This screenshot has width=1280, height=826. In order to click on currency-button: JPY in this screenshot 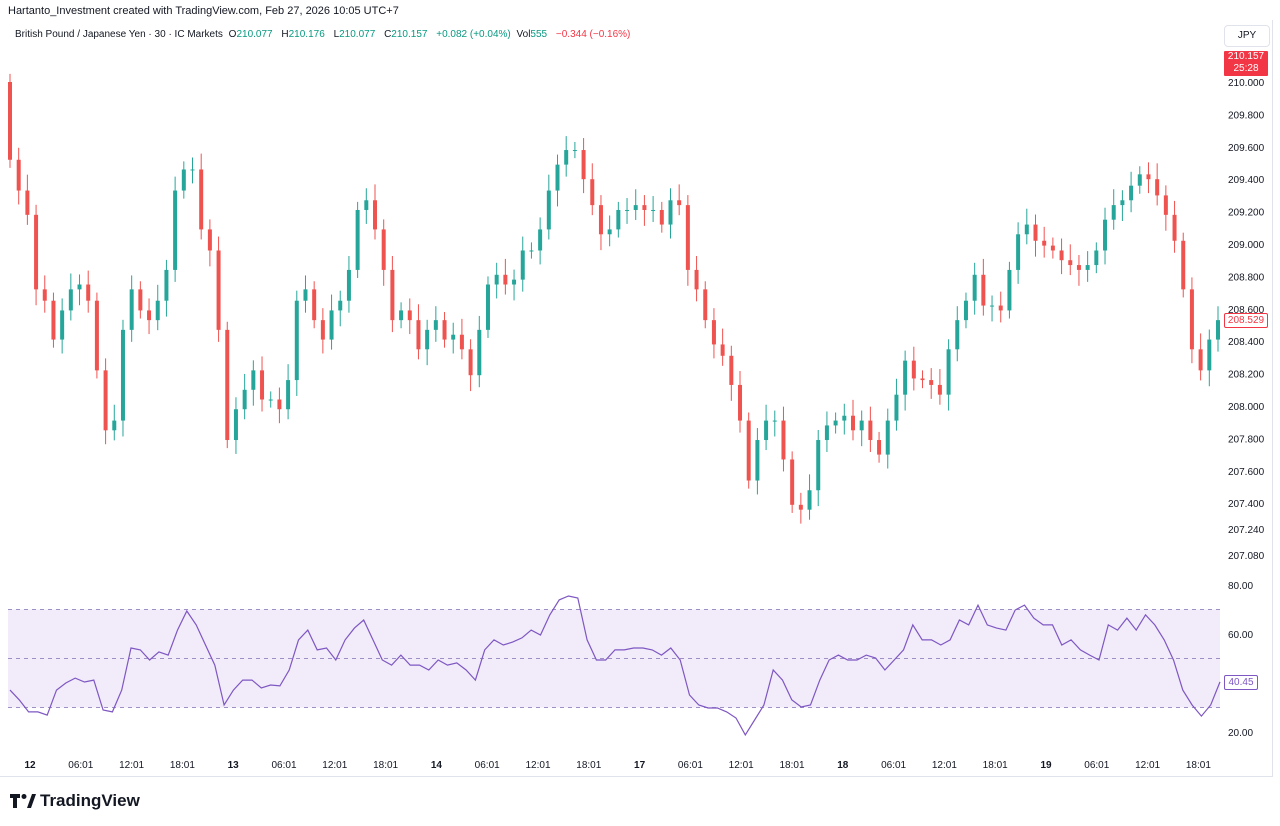, I will do `click(1247, 36)`.